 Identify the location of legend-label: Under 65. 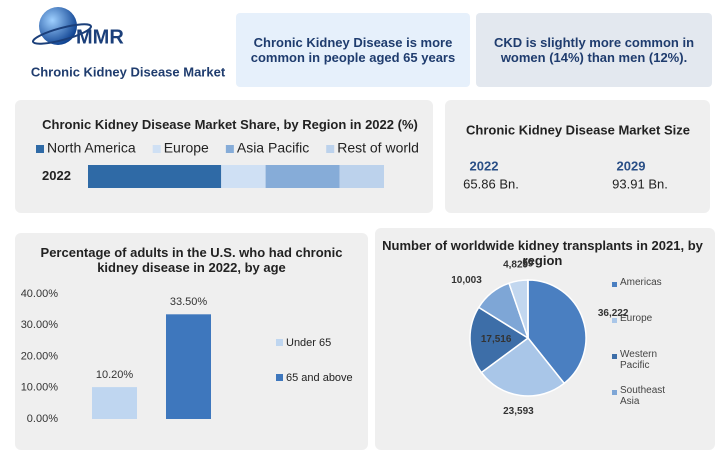
(308, 343).